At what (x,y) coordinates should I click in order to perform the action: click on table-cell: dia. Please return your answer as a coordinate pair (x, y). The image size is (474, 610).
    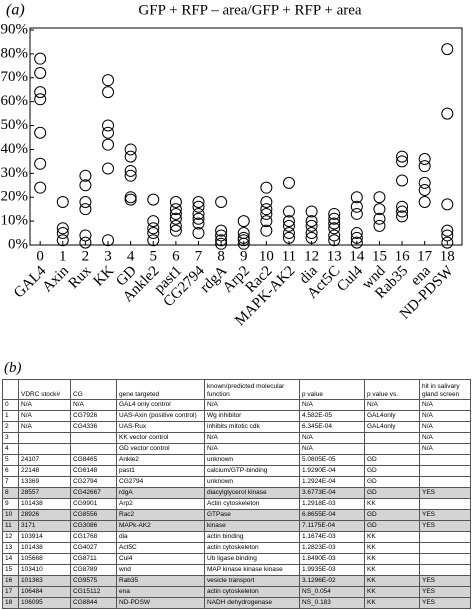
    Looking at the image, I should click on (160, 537).